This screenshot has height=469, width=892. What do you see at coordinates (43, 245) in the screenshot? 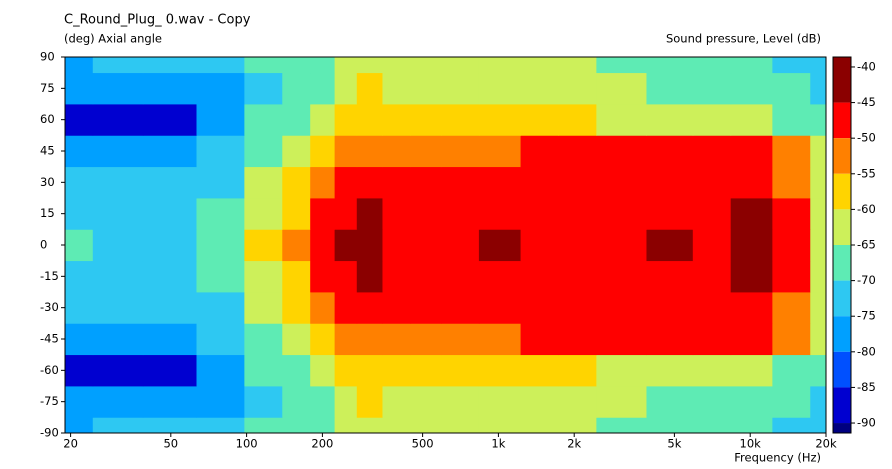
I see `y-tick-label: 0` at bounding box center [43, 245].